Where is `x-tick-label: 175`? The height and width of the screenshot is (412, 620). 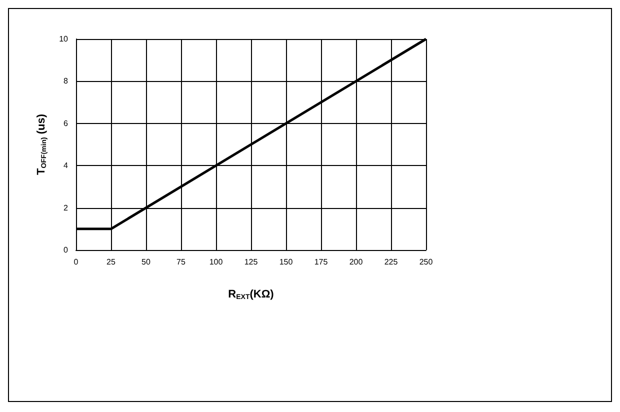 x-tick-label: 175 is located at coordinates (321, 262).